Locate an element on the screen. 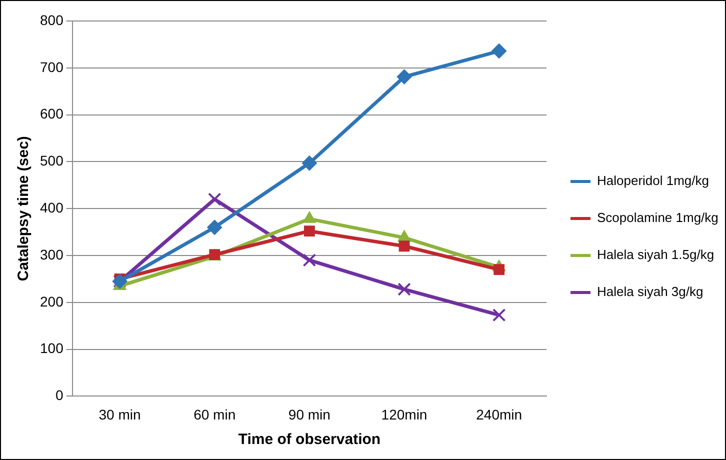 The image size is (726, 460). y-tick-label: 700 is located at coordinates (52, 66).